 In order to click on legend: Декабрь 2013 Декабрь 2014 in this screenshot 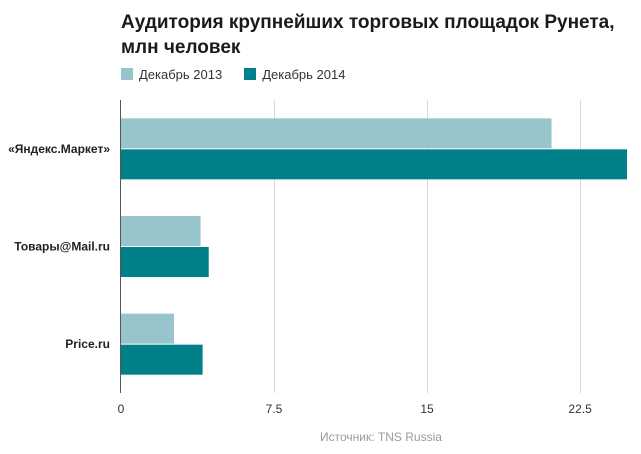, I will do `click(244, 74)`.